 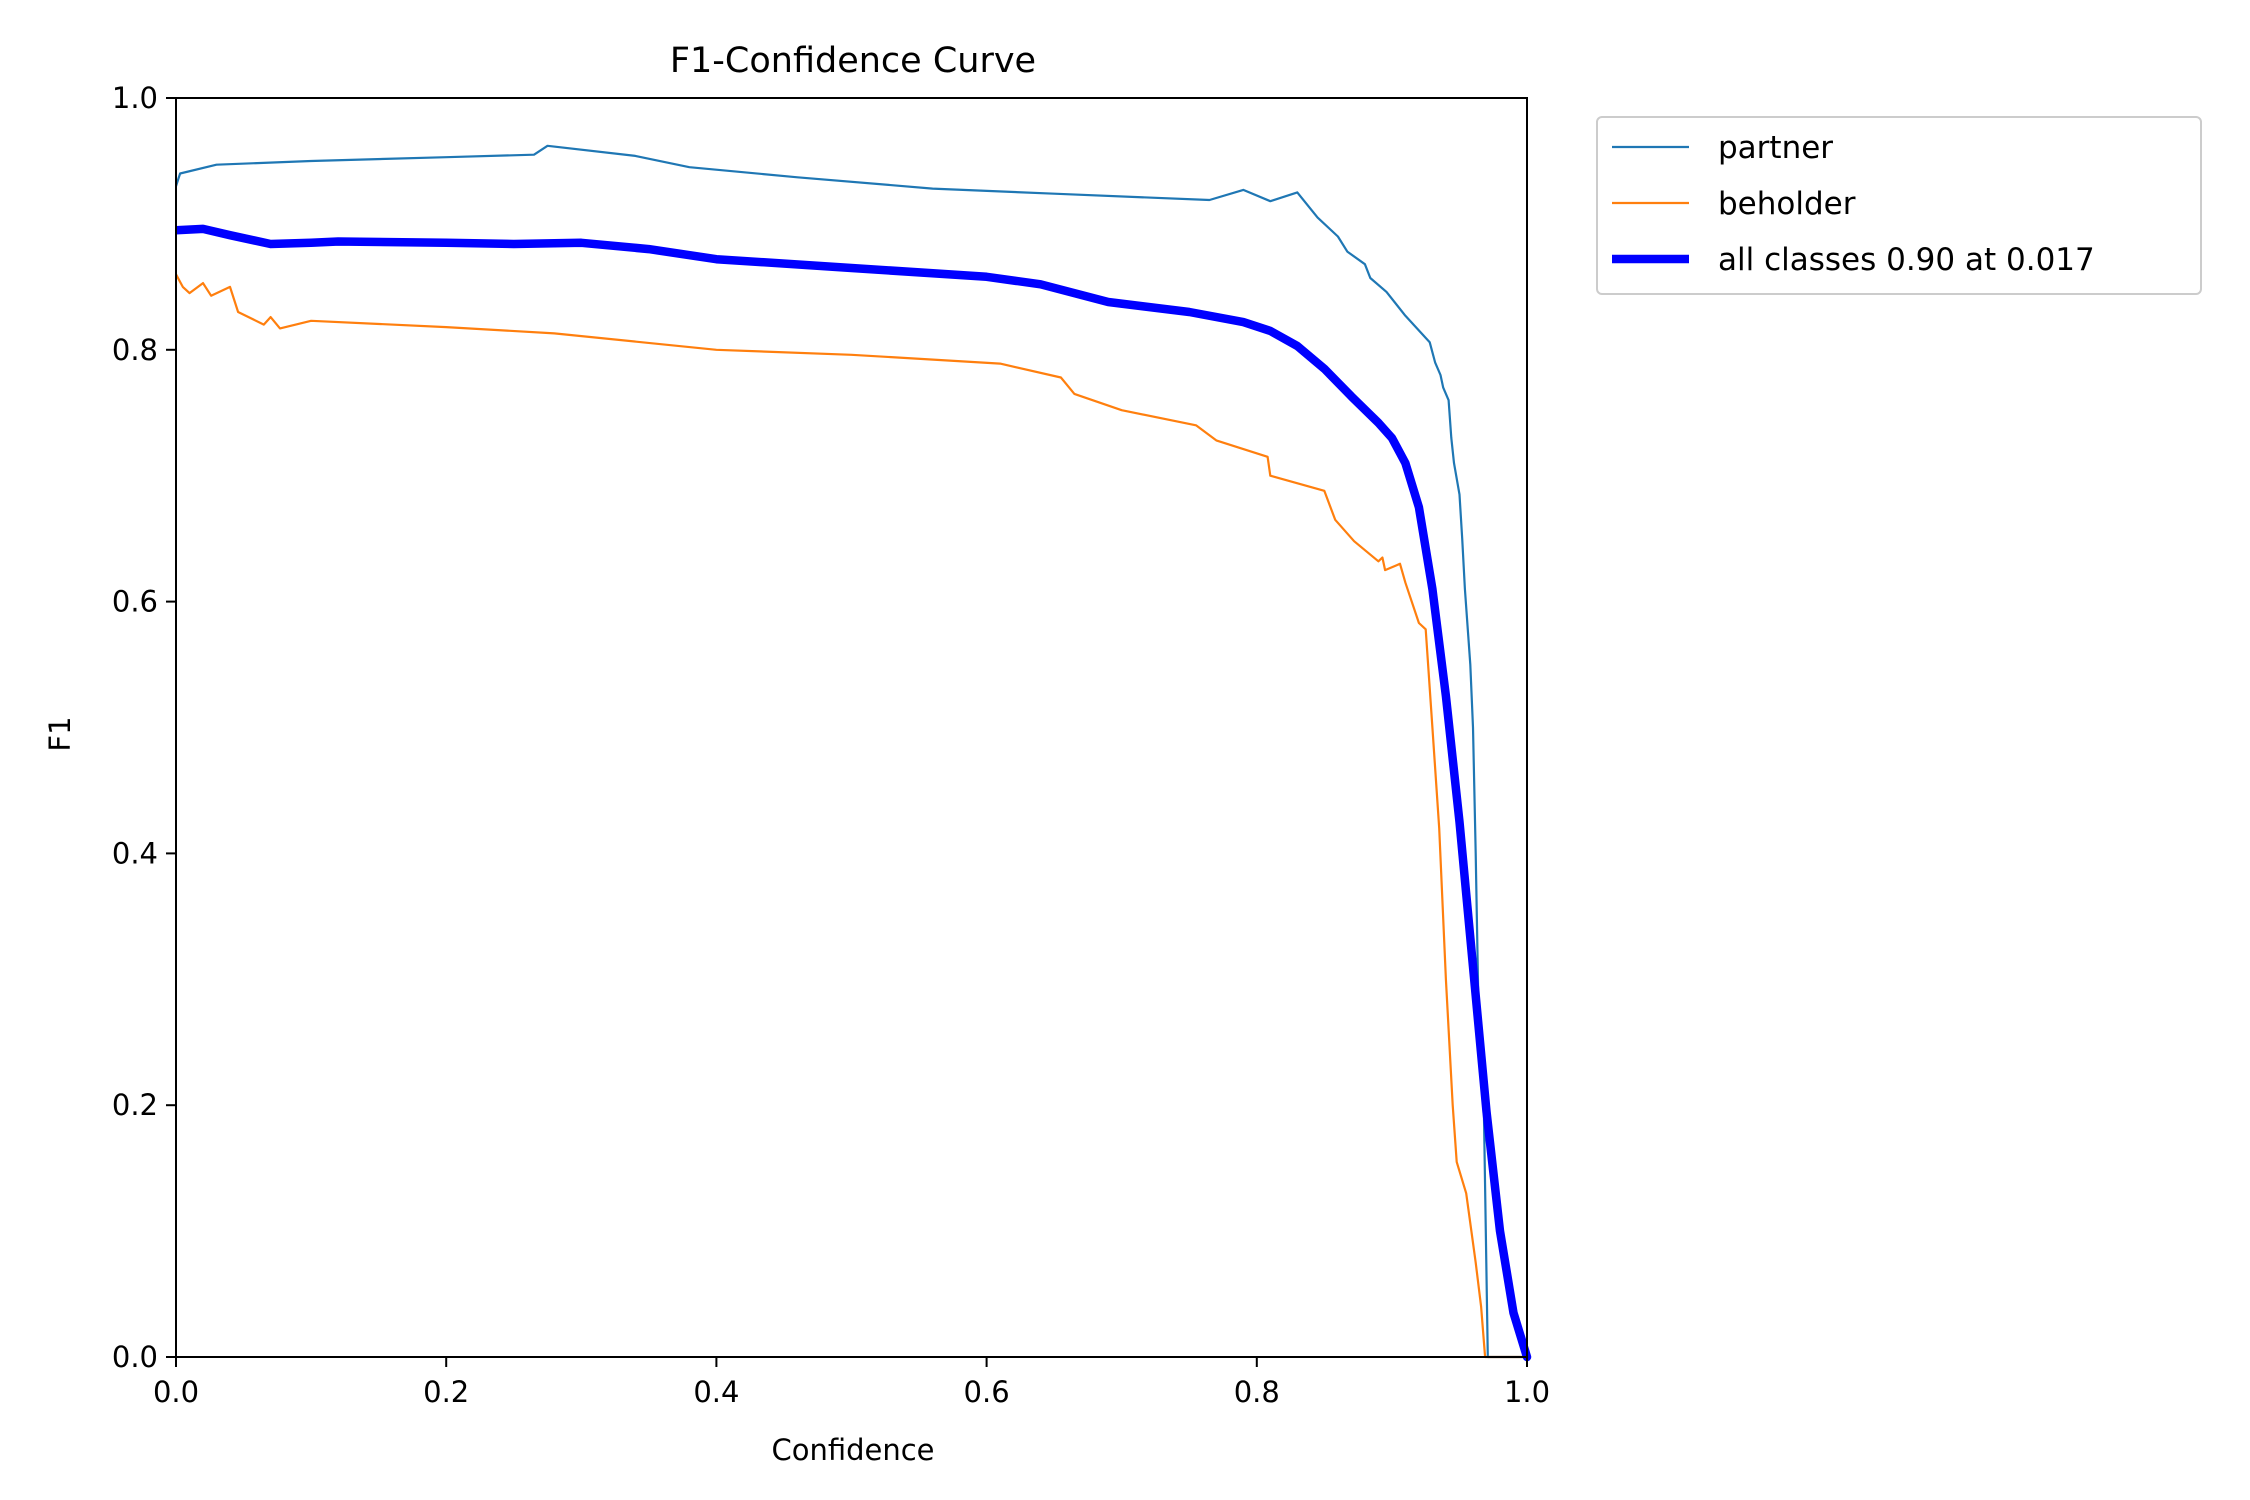 I want to click on legend-label: all classes 0.90 at 0.017, so click(x=1906, y=260).